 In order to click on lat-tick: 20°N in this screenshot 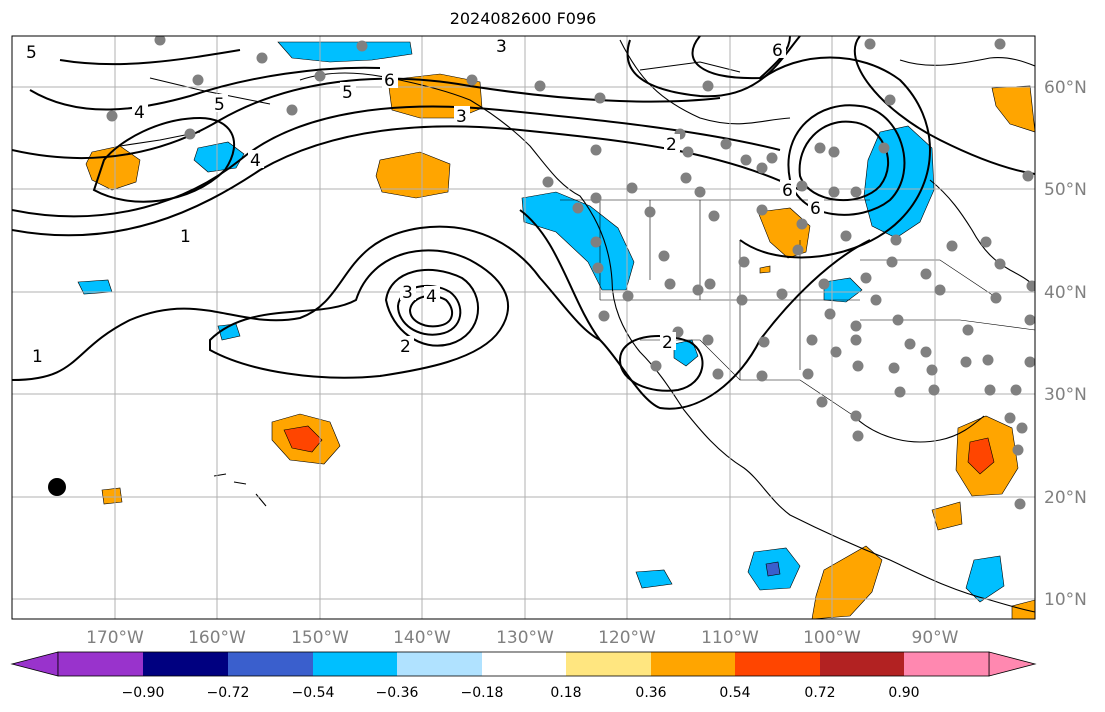, I will do `click(1065, 498)`.